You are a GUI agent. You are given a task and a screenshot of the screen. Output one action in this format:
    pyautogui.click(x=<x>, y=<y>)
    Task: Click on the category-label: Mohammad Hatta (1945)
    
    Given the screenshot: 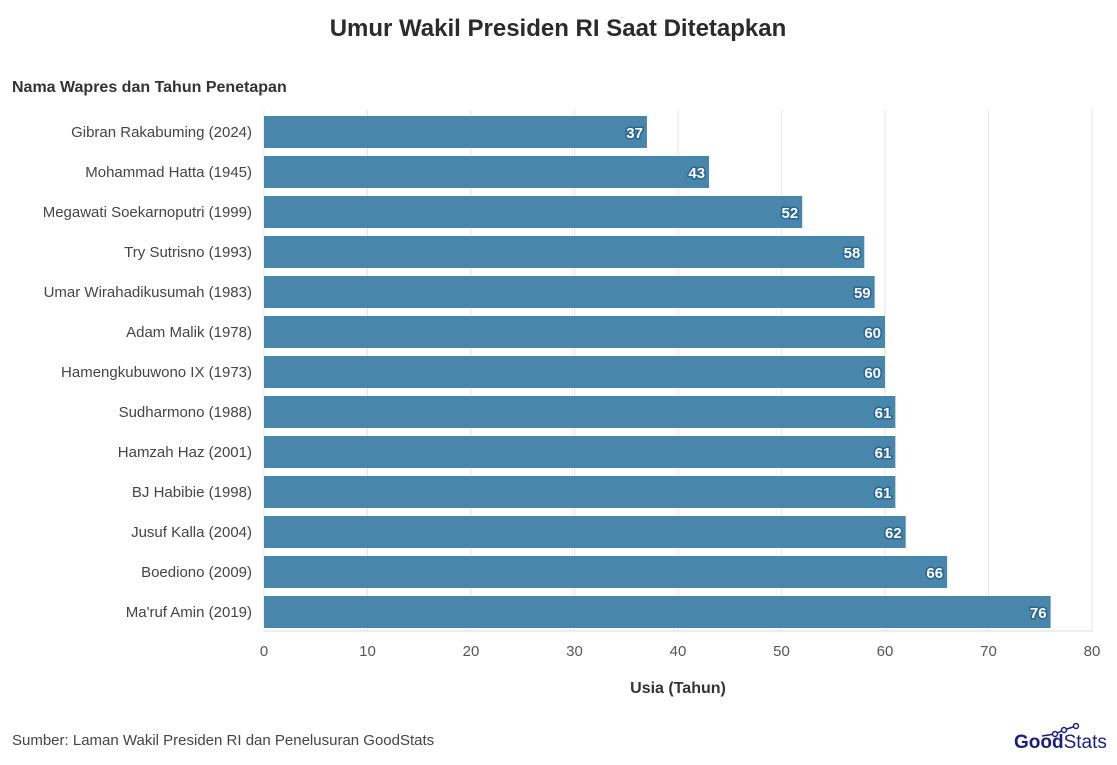 What is the action you would take?
    pyautogui.click(x=168, y=172)
    